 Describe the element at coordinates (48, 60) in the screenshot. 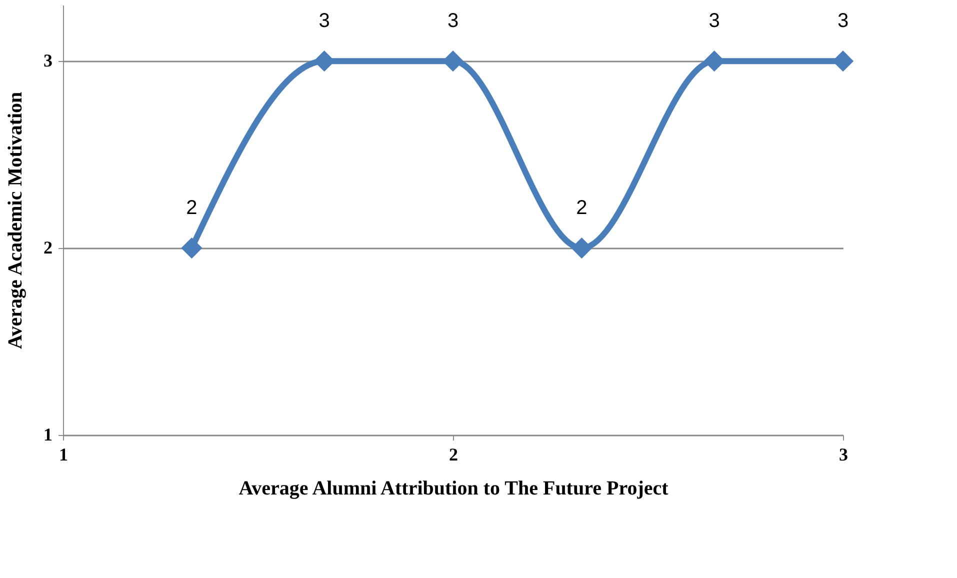

I see `y-tick-label: 3` at that location.